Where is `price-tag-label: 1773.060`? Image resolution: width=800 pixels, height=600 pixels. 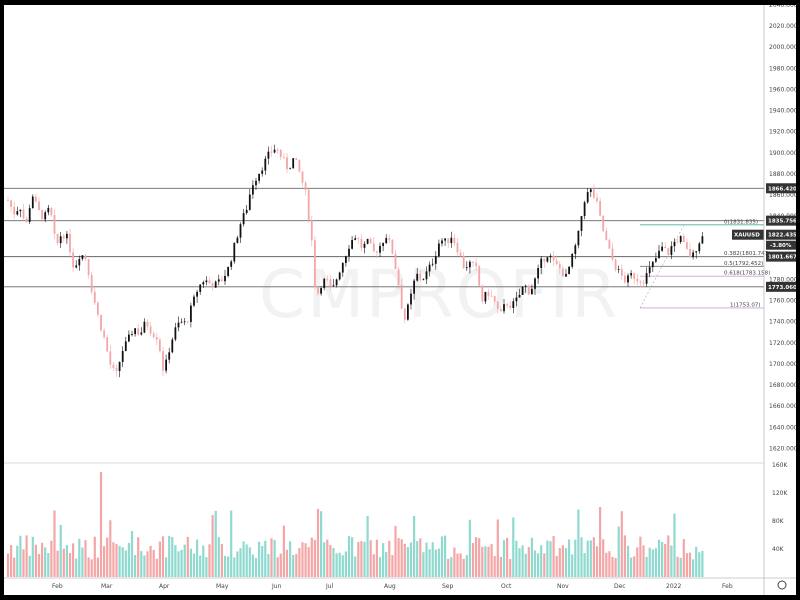
price-tag-label: 1773.060 is located at coordinates (782, 288).